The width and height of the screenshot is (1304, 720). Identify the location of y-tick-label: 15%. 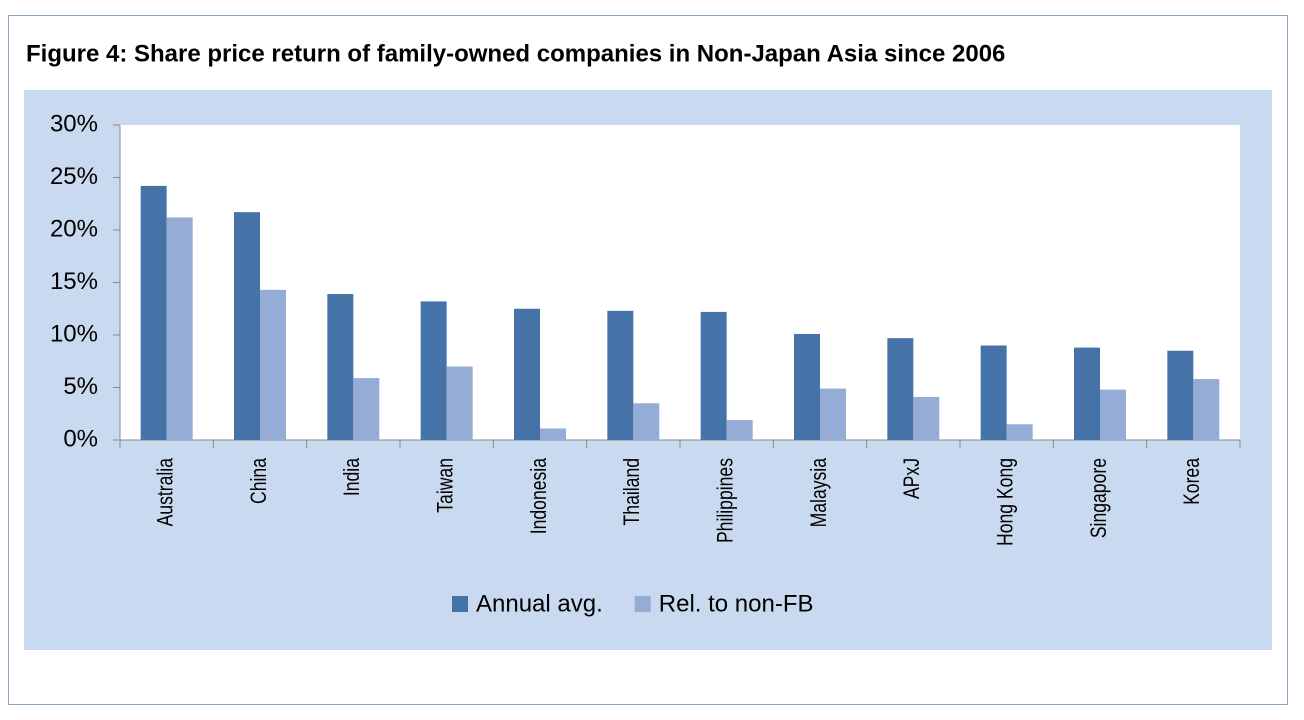
(74, 281).